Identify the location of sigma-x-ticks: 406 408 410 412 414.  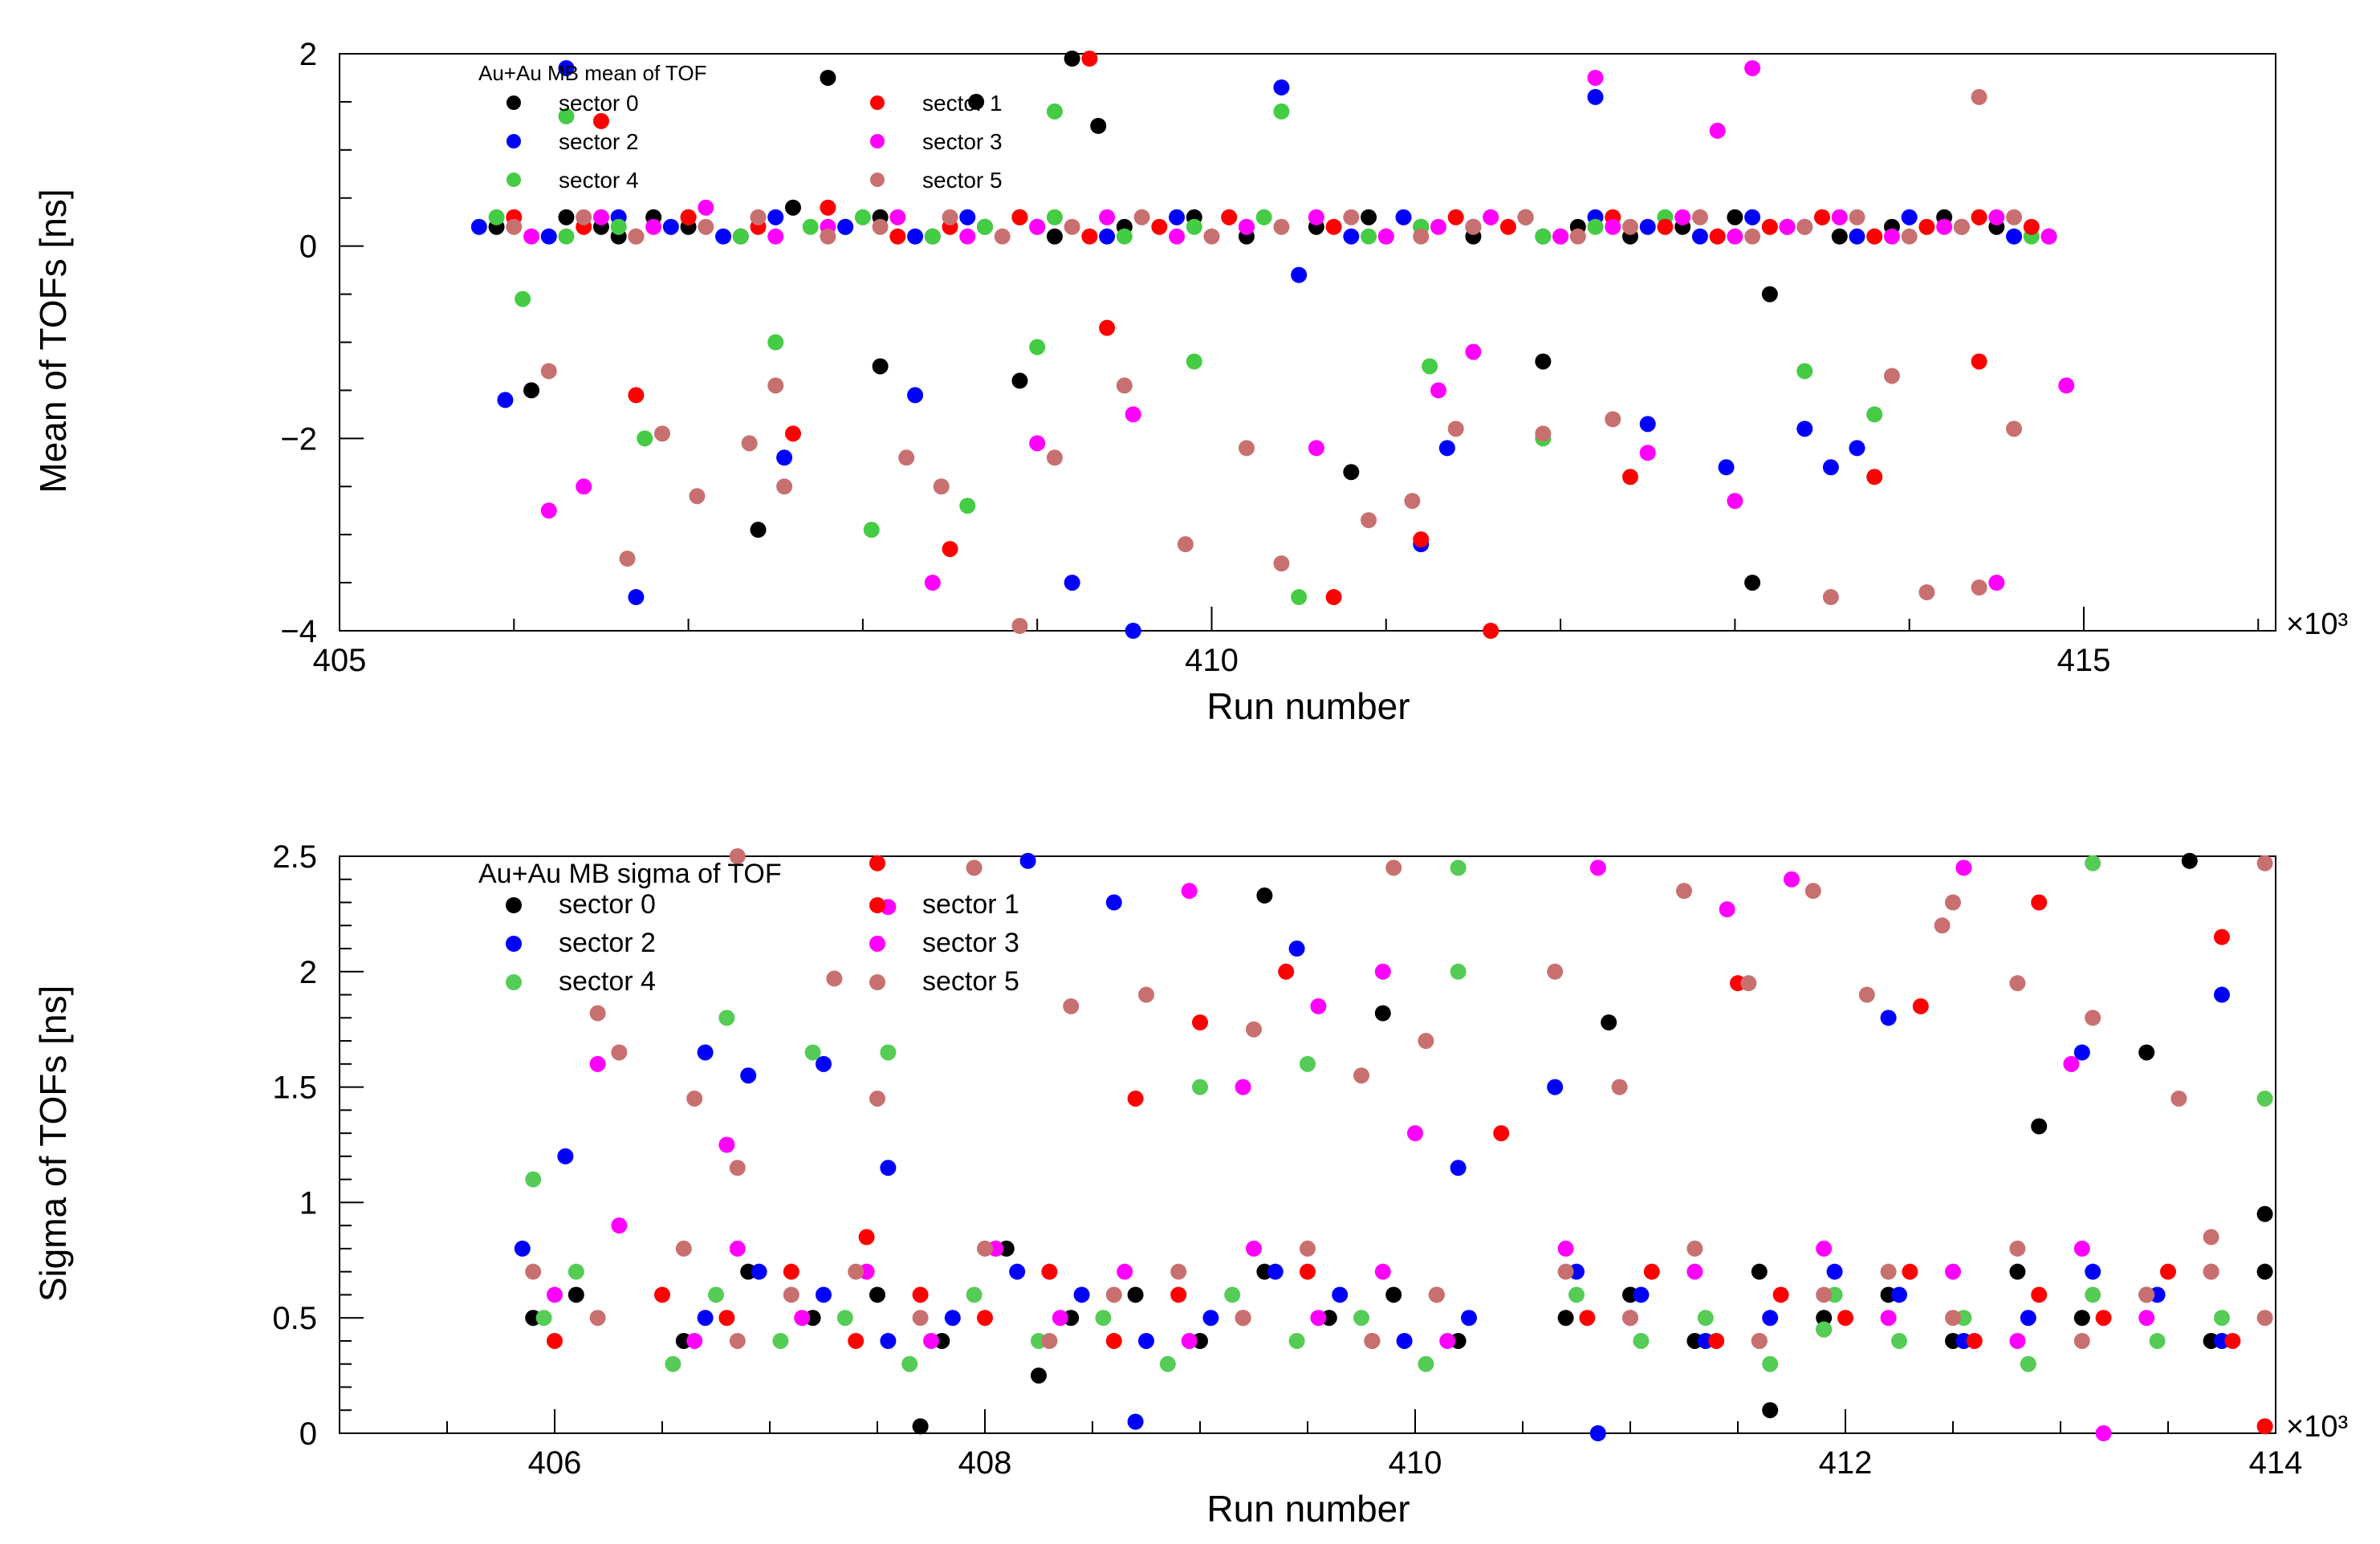
(1320, 1445).